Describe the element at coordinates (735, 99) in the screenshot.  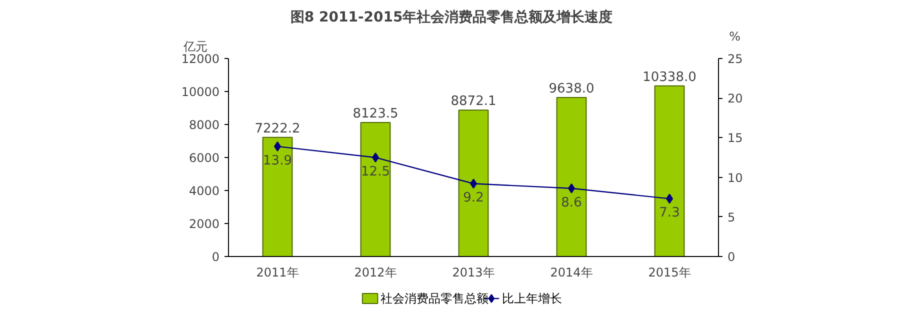
I see `y2-tick-label: 20` at that location.